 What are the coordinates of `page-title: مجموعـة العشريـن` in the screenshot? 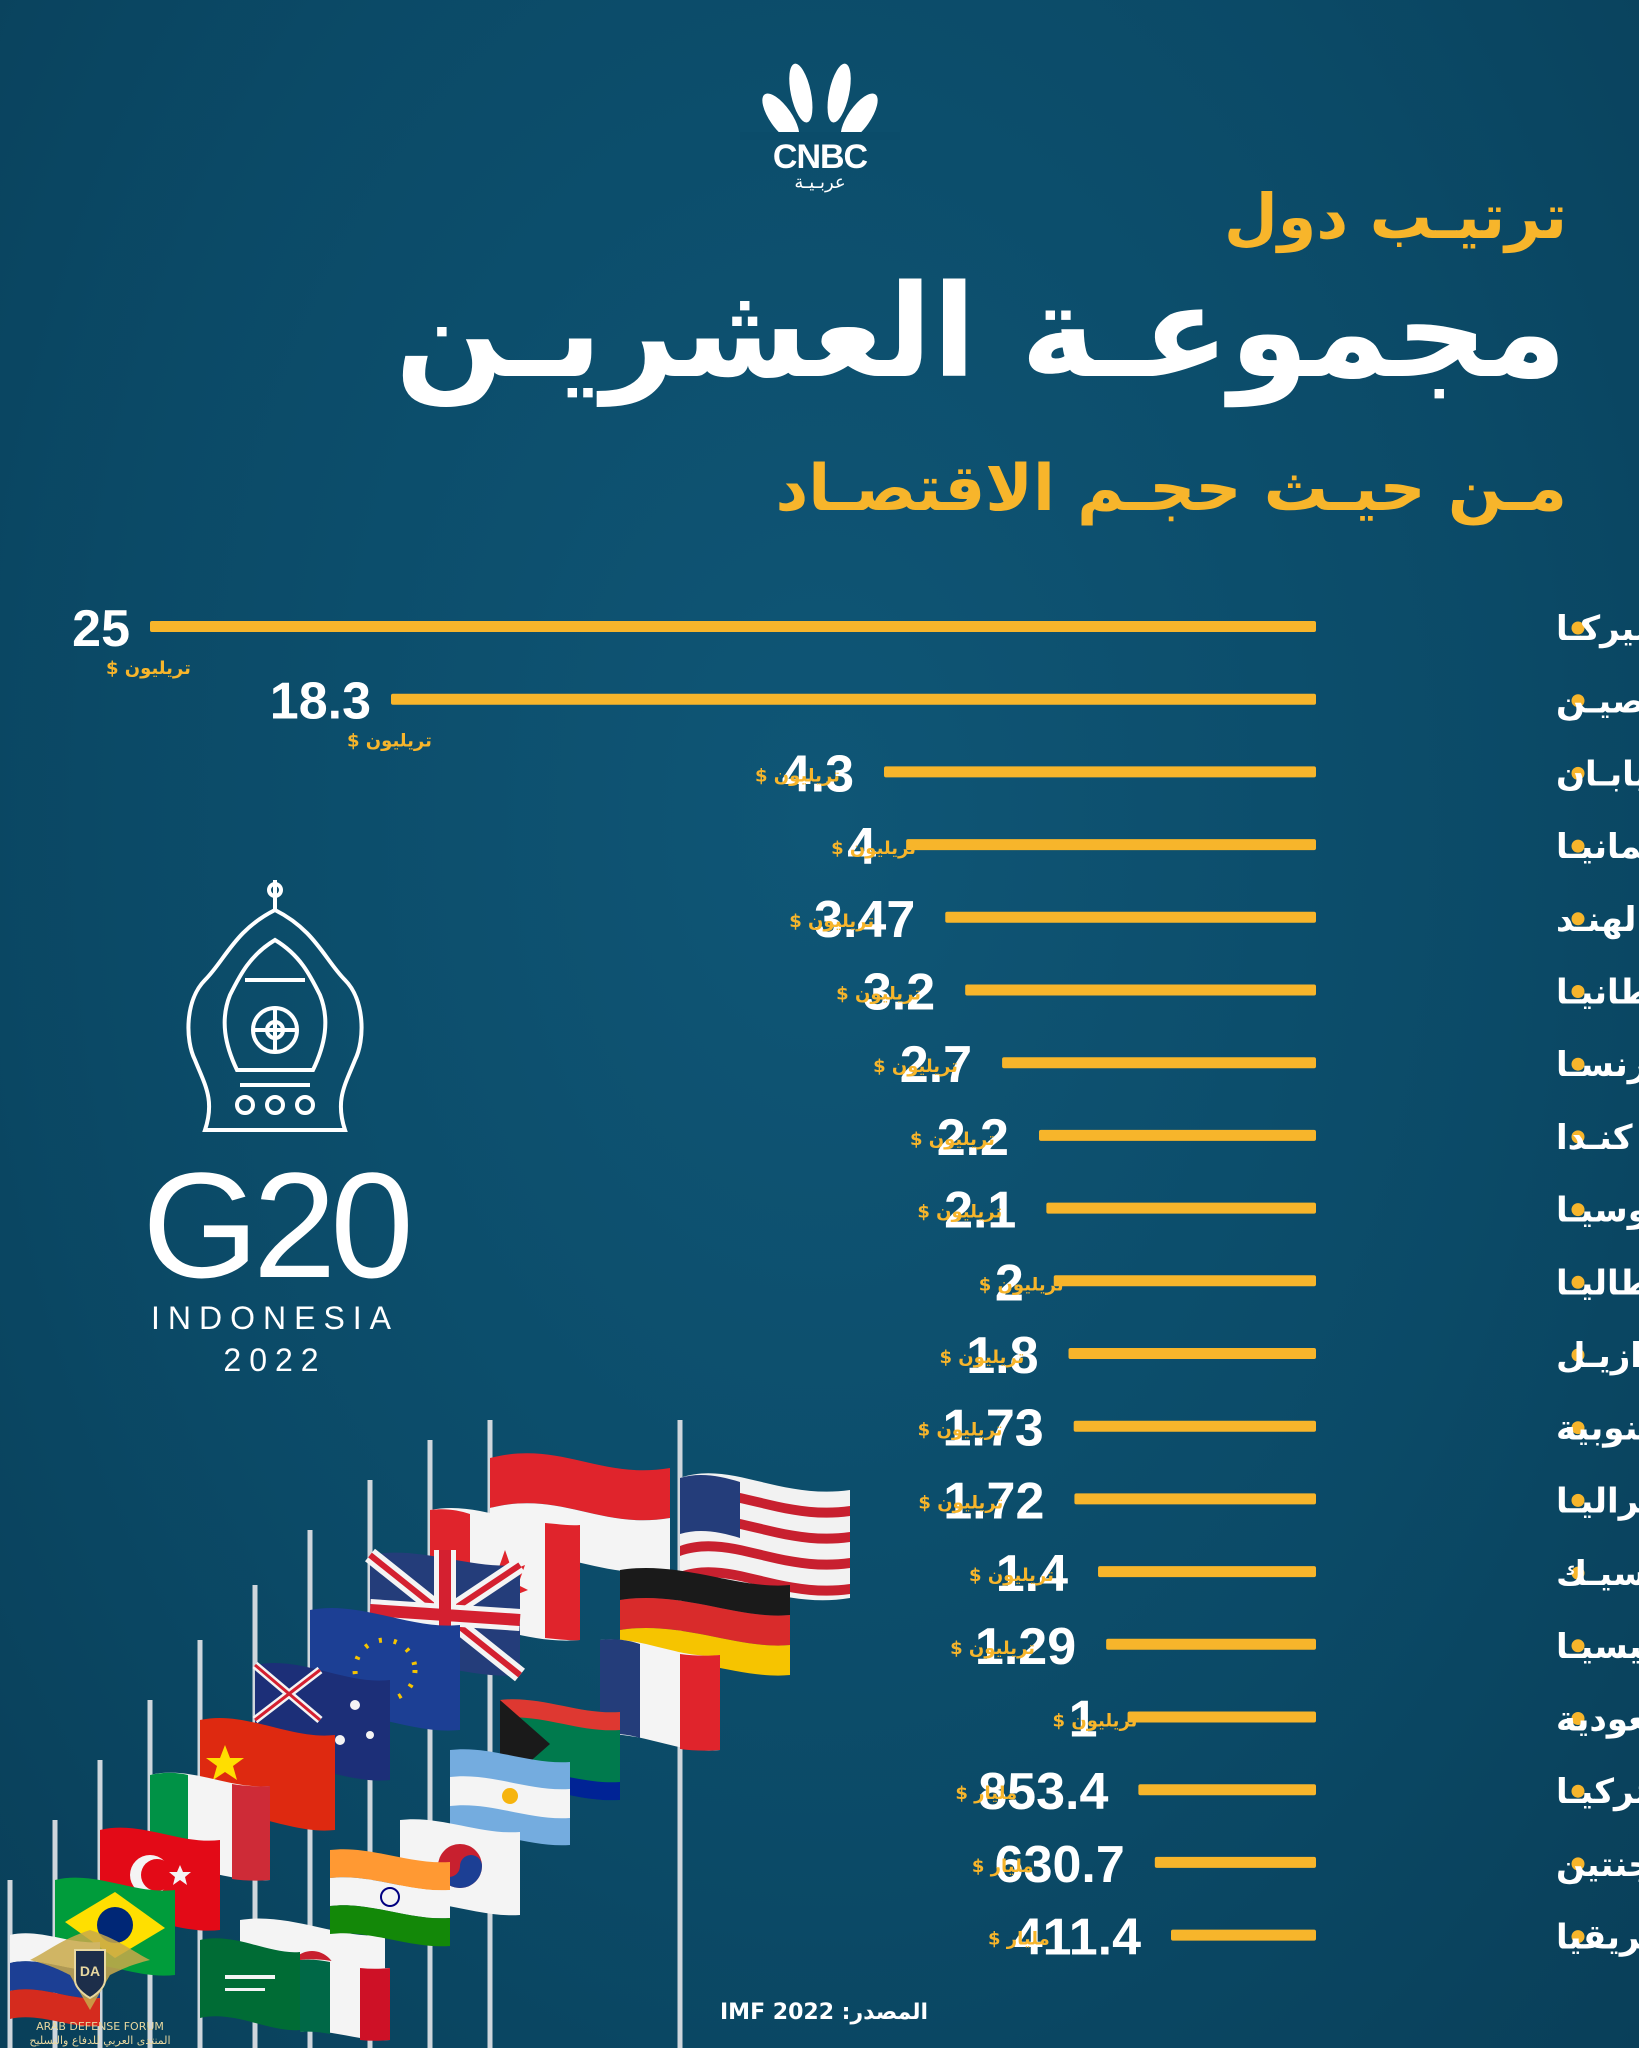 It's located at (981, 332).